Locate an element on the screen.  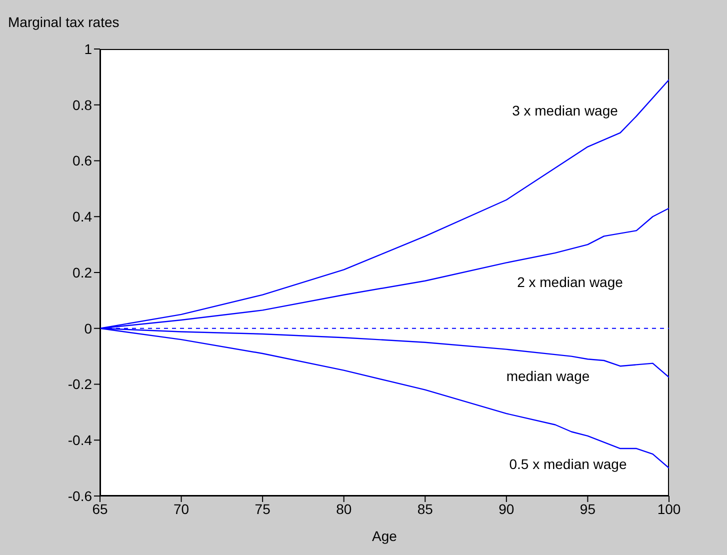
x-tick-label: 90 is located at coordinates (506, 508).